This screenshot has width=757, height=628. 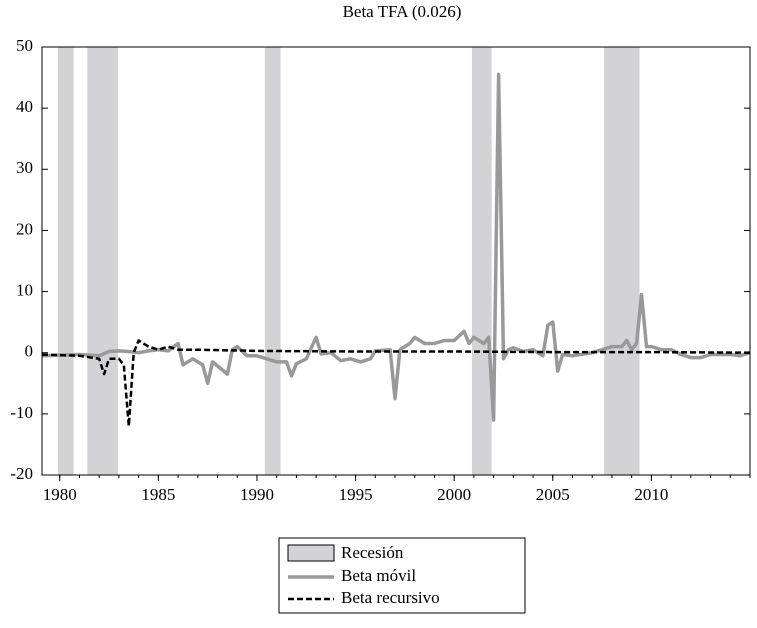 I want to click on x-tick-label: 2005, so click(x=553, y=494).